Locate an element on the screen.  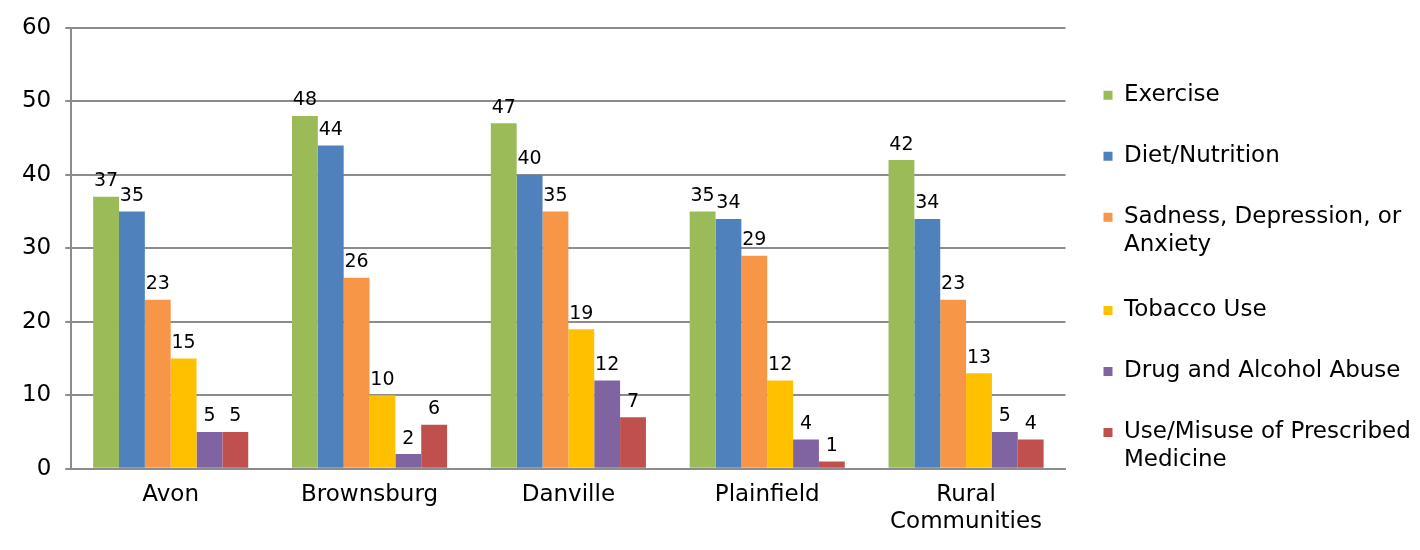
data-label: 15 is located at coordinates (183, 340).